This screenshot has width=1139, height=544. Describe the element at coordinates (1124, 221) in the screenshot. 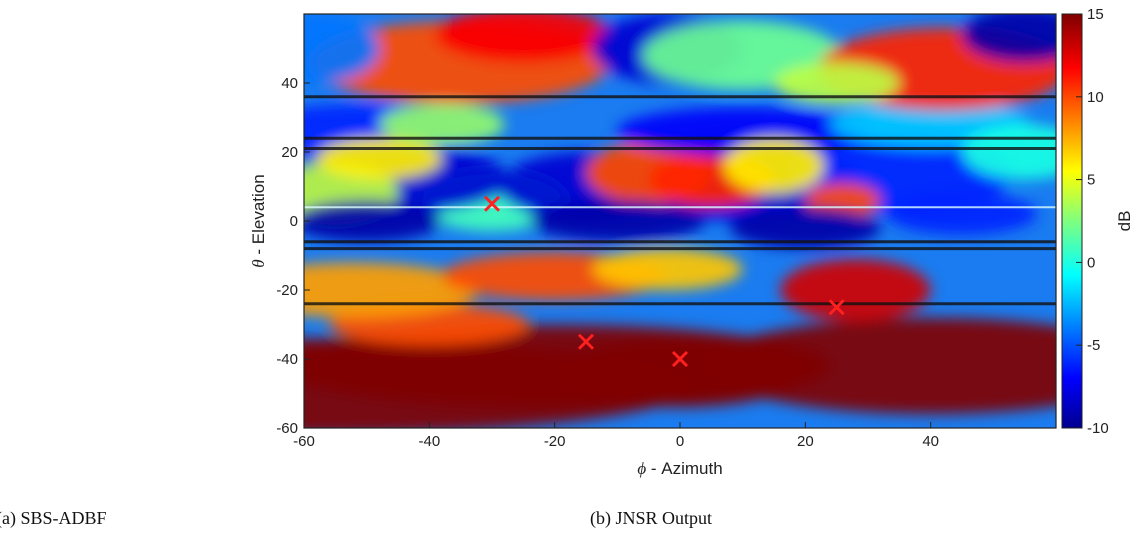

I see `colorbar-label: dB` at that location.